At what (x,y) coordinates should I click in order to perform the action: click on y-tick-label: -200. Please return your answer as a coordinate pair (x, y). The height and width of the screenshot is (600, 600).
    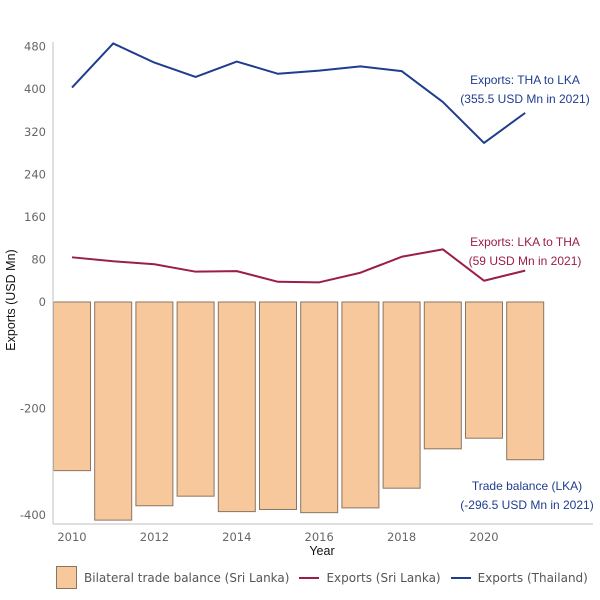
    Looking at the image, I should click on (33, 408).